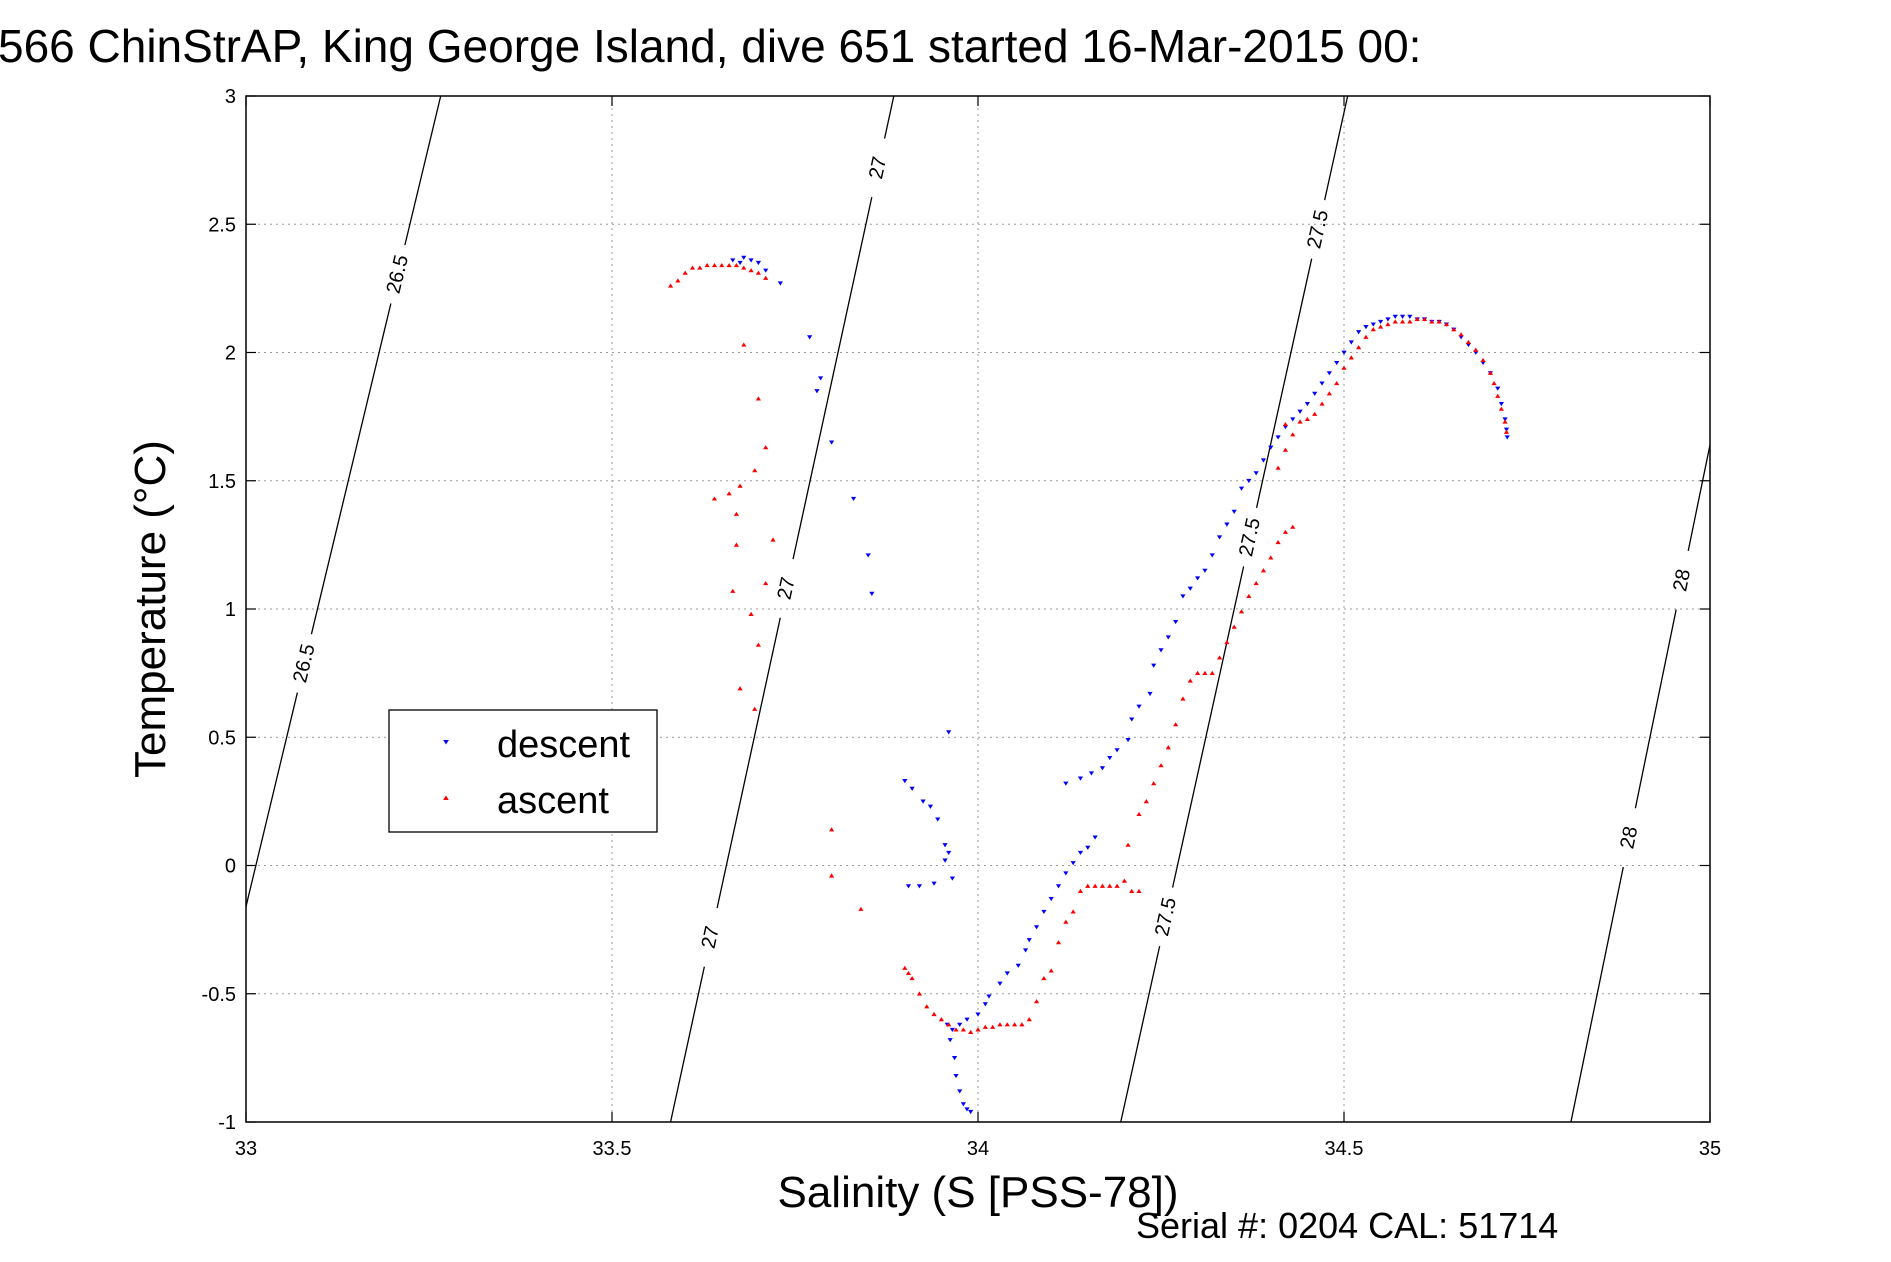 This screenshot has height=1262, width=1891. I want to click on y-tick-label: 1.5, so click(222, 482).